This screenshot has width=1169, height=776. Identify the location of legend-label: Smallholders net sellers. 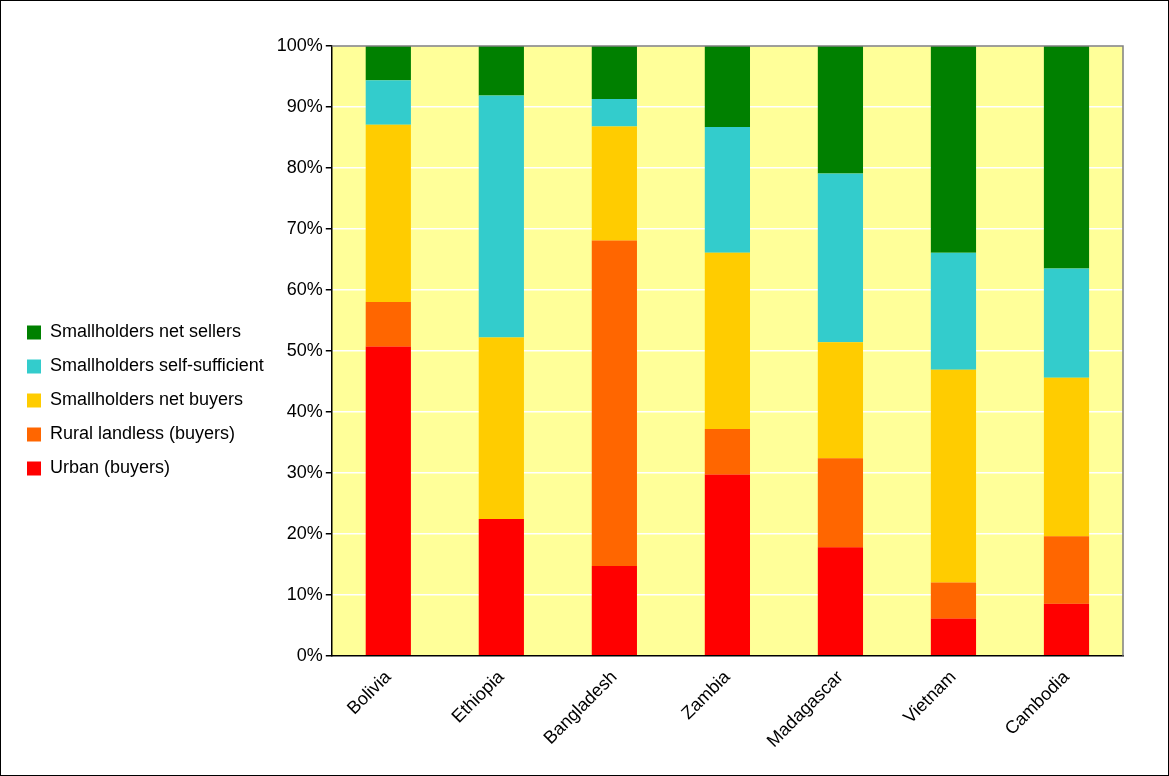
(146, 331).